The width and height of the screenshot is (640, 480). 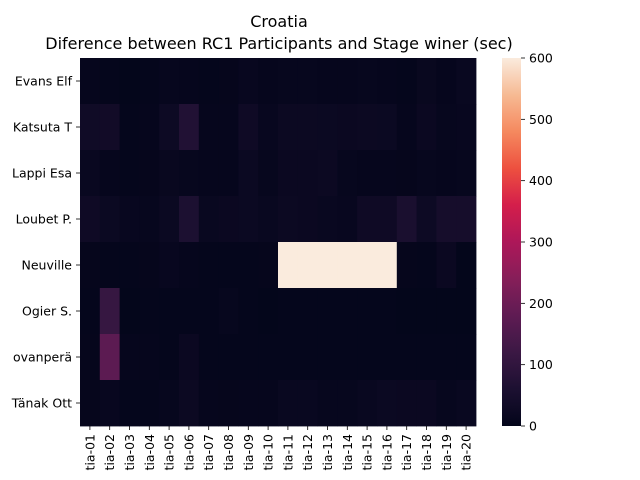 I want to click on x-tick-label: tia-11, so click(x=287, y=452).